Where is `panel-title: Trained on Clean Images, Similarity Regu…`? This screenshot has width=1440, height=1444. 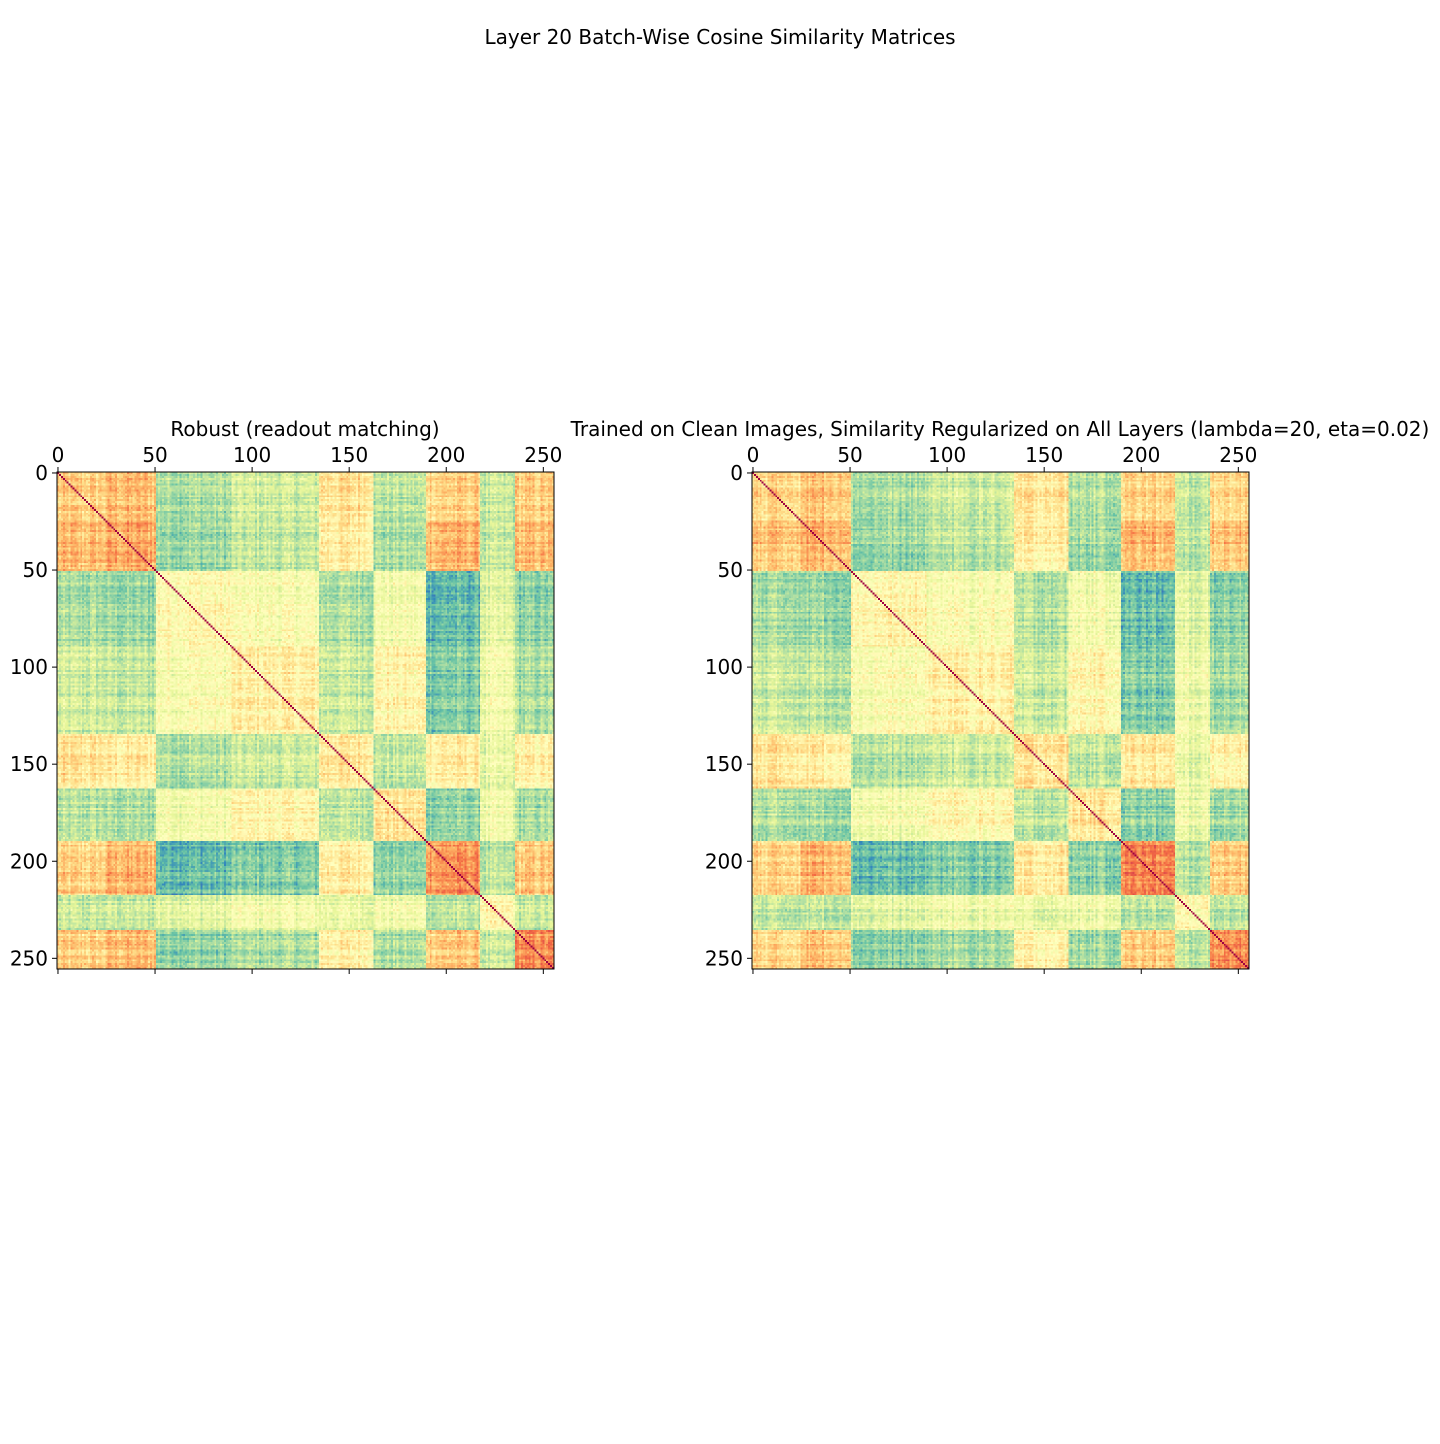 panel-title: Trained on Clean Images, Similarity Regu… is located at coordinates (1000, 429).